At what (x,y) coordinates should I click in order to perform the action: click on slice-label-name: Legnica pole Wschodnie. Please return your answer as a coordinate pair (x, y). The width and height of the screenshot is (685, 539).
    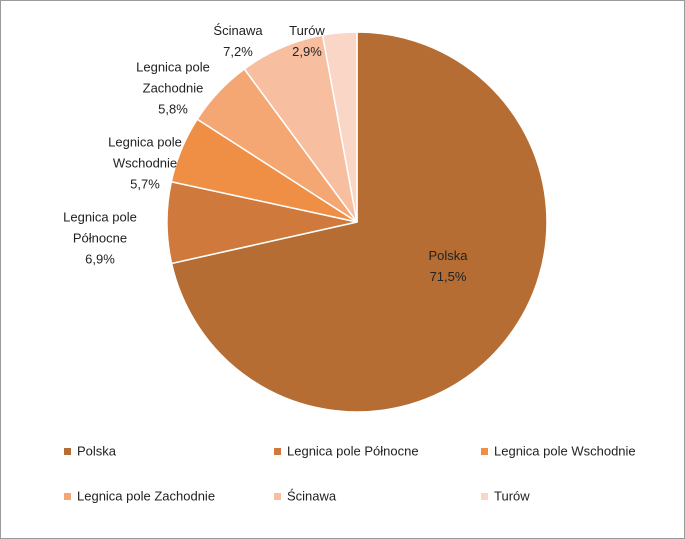
    Looking at the image, I should click on (145, 152).